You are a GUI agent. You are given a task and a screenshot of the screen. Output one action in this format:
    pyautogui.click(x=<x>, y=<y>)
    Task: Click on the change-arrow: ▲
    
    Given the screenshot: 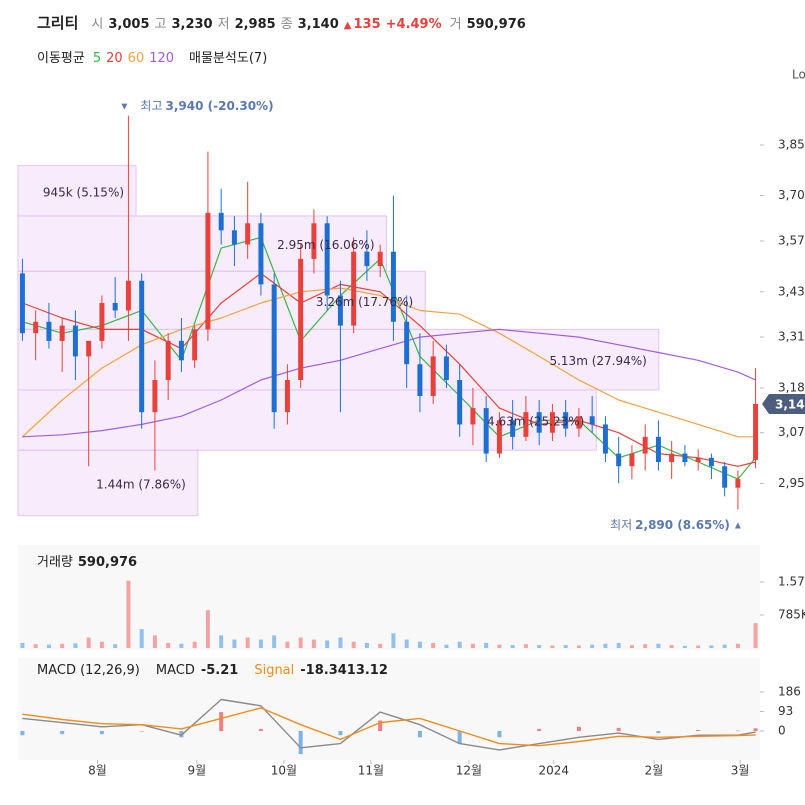 What is the action you would take?
    pyautogui.click(x=347, y=25)
    